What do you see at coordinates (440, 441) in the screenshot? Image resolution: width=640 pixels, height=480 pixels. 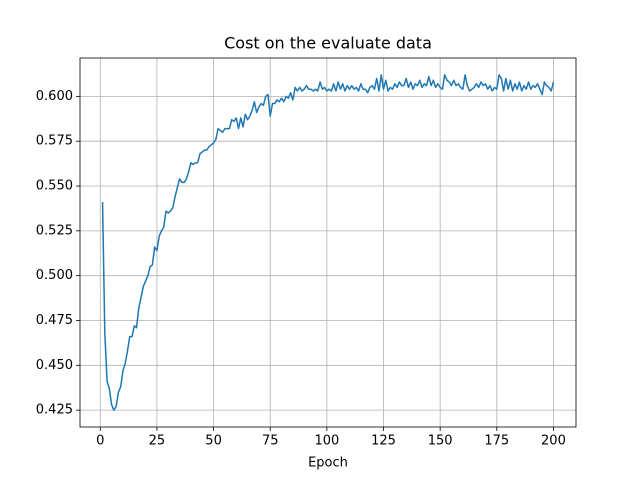 I see `x-tick-label: 150` at bounding box center [440, 441].